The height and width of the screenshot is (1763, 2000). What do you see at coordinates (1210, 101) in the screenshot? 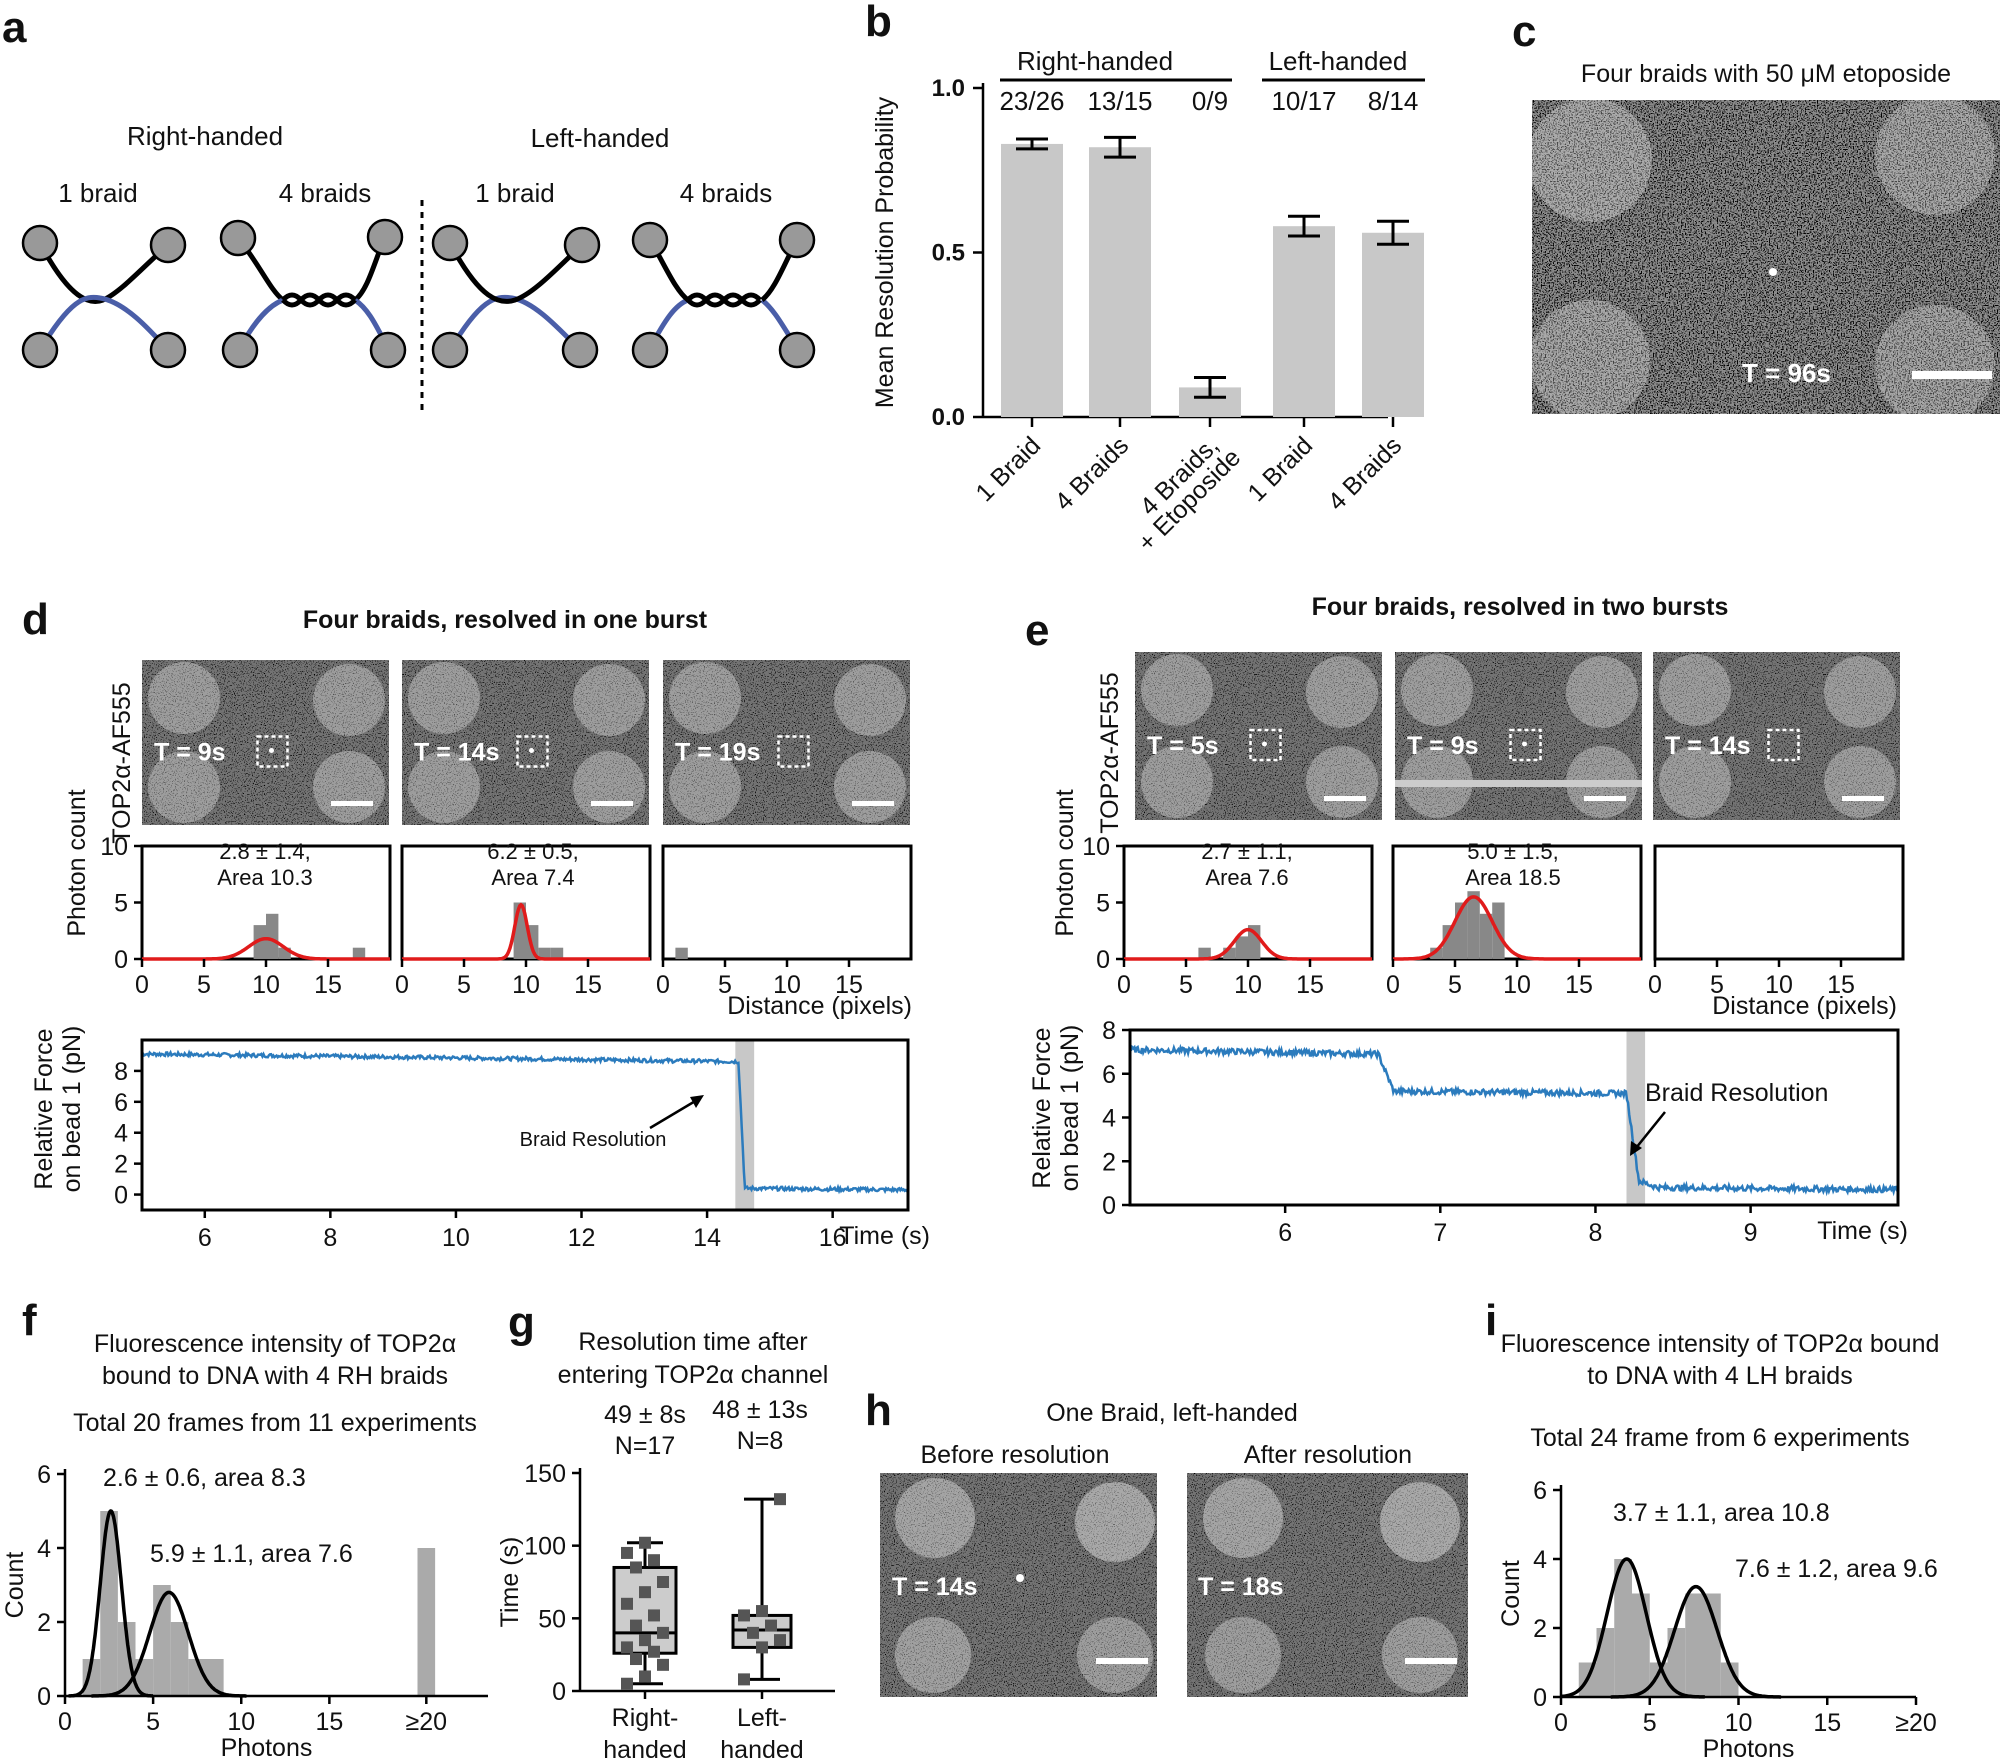
I see `count-label: 0/9` at bounding box center [1210, 101].